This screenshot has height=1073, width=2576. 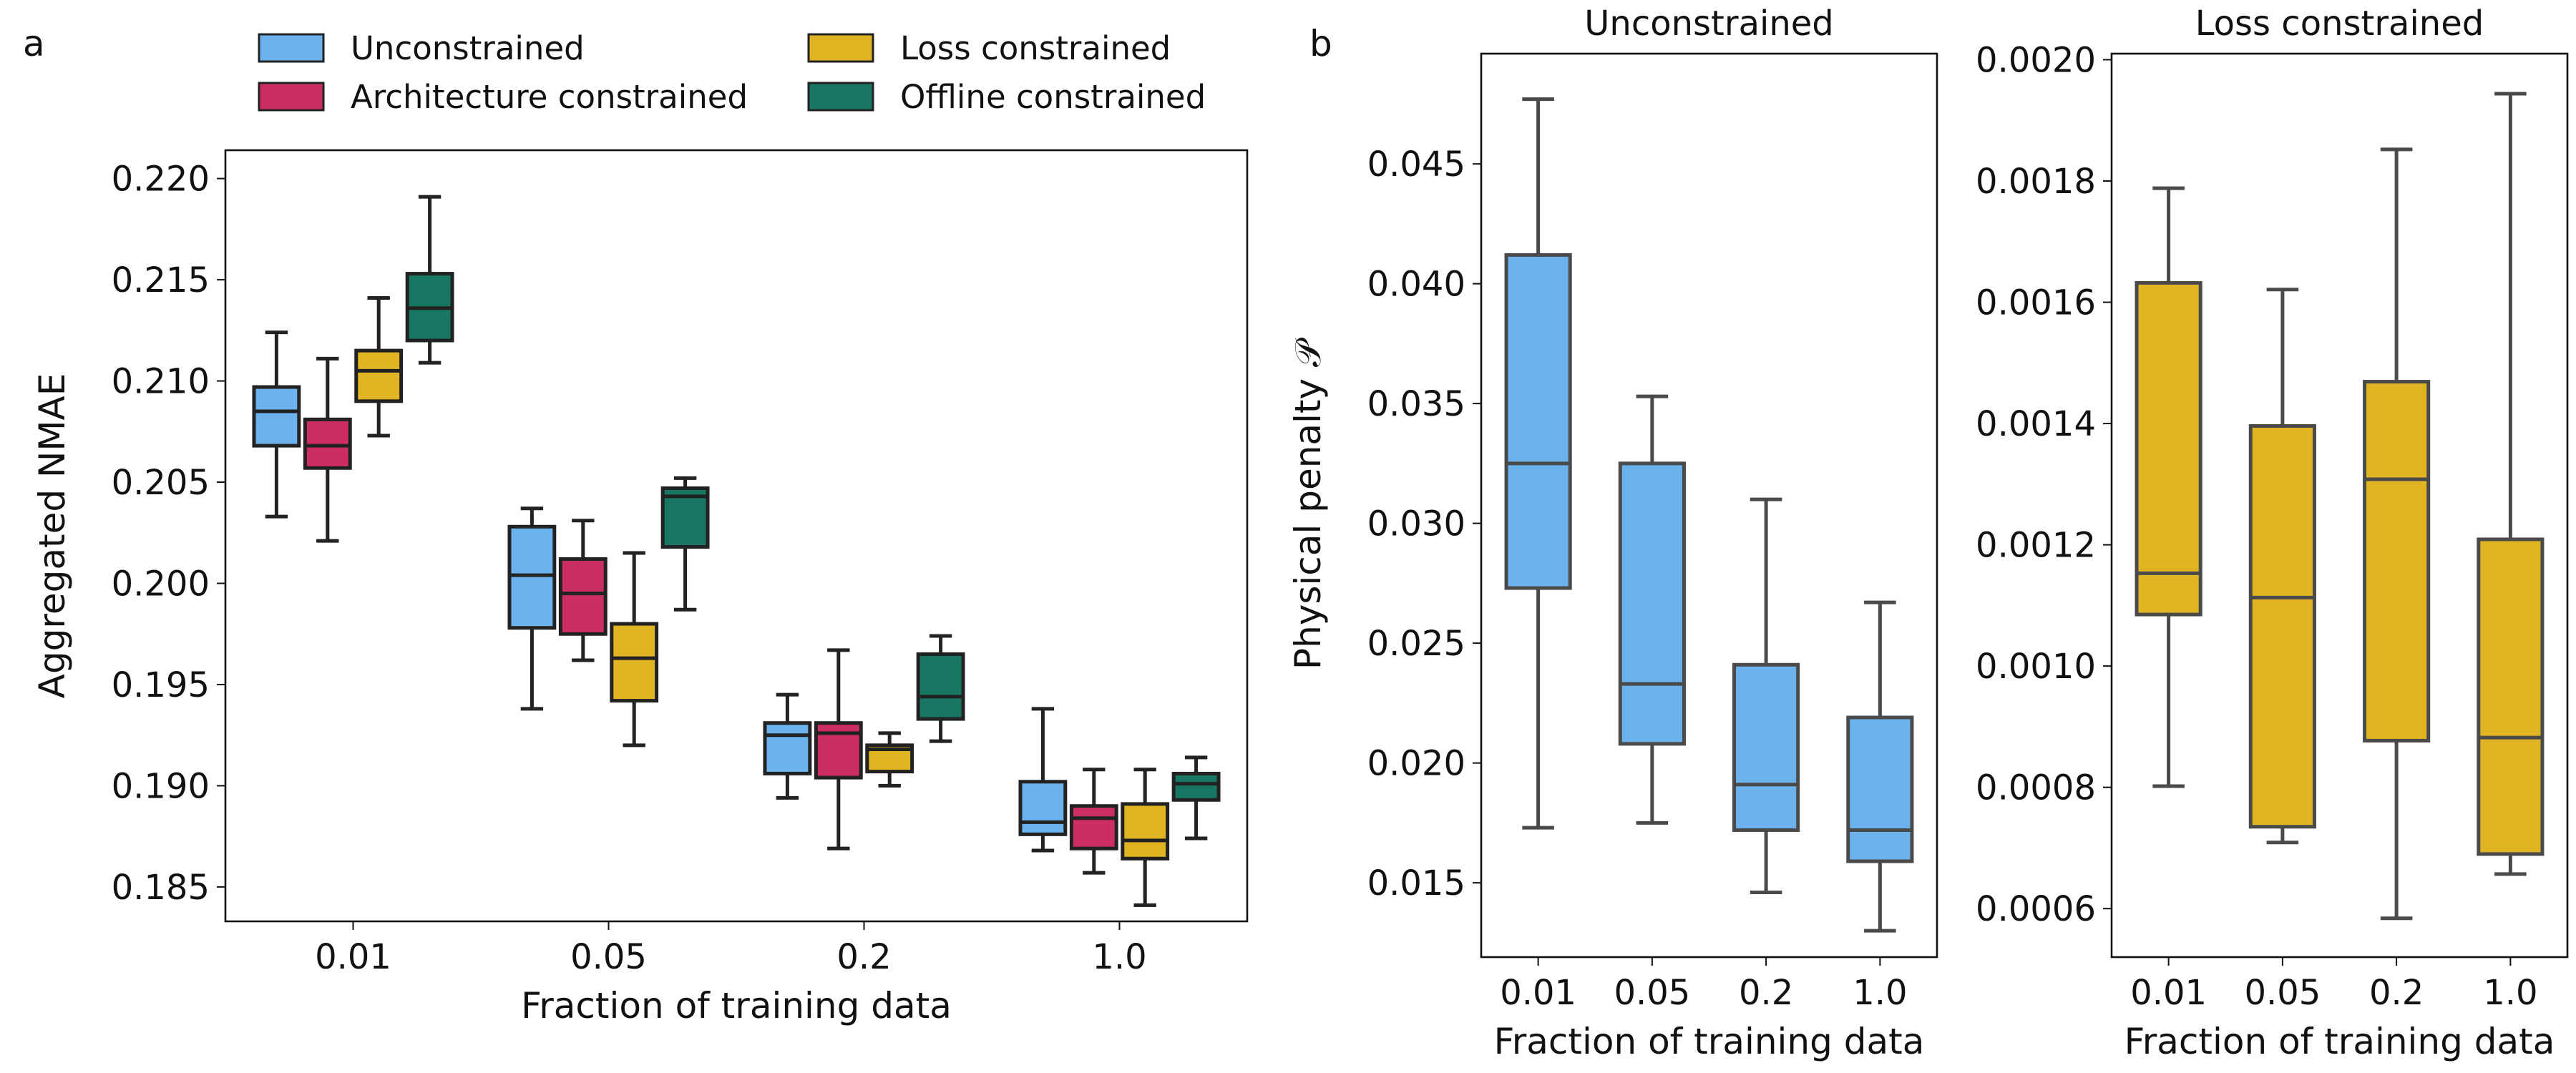 What do you see at coordinates (608, 957) in the screenshot?
I see `chart-a-xtick-label: 0.05` at bounding box center [608, 957].